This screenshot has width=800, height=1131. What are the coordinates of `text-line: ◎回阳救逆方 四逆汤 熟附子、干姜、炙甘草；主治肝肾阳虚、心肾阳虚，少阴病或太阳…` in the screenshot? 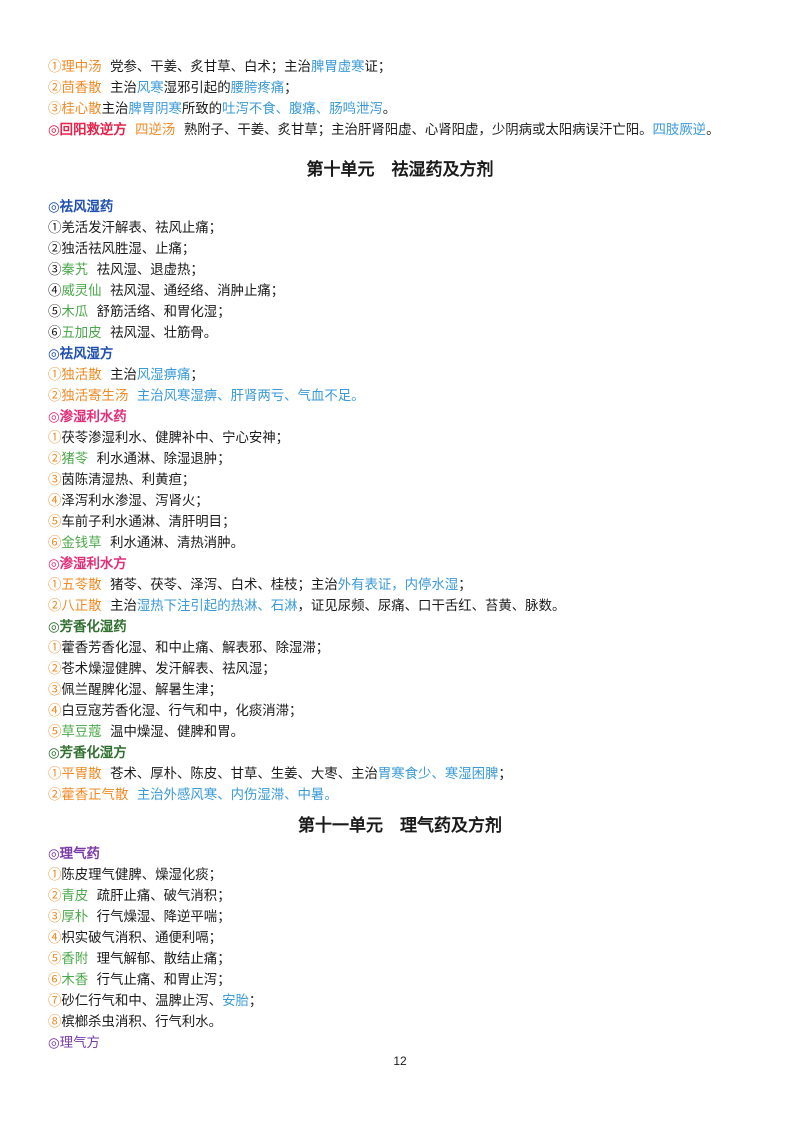 It's located at (383, 131).